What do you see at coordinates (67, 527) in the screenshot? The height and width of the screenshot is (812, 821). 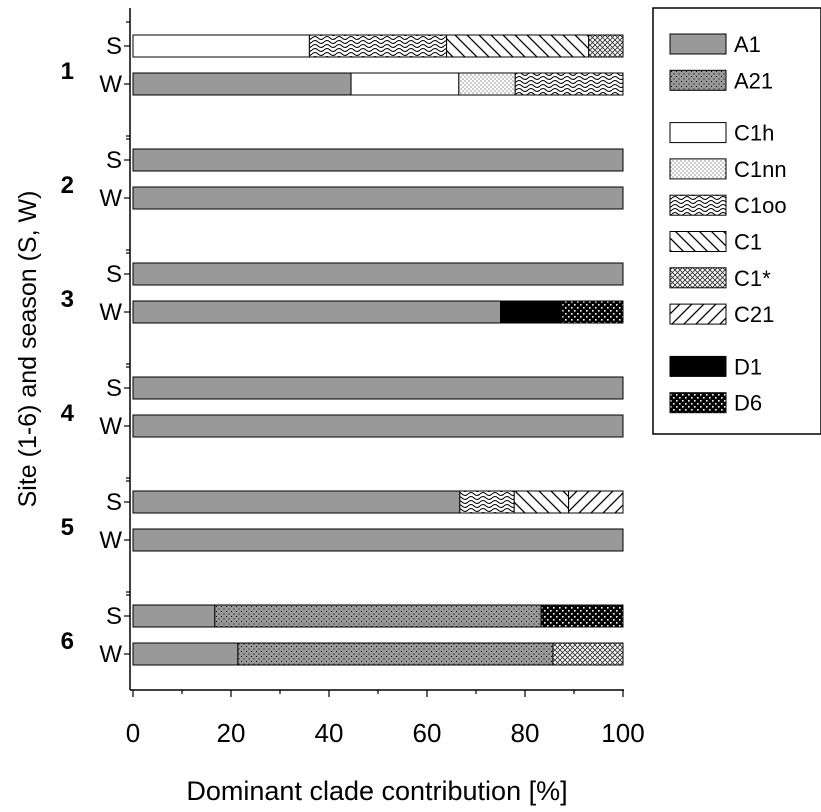 I see `site-label: 5` at bounding box center [67, 527].